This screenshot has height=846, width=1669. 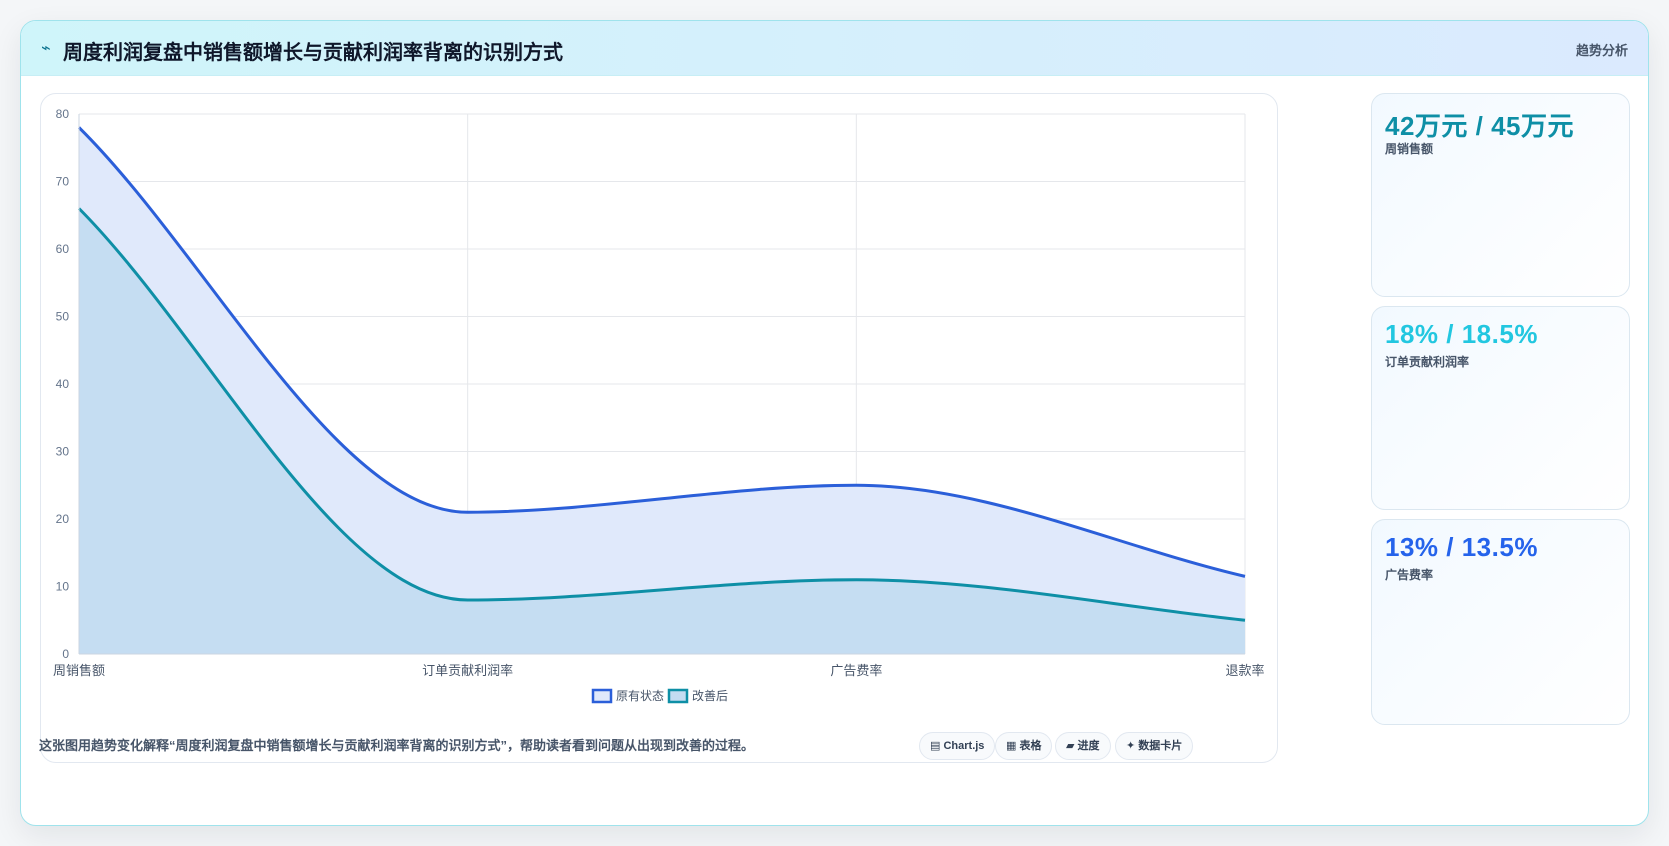 What do you see at coordinates (1500, 622) in the screenshot?
I see `stat-card-ad-rate: 13% / 13.5% 广告费率` at bounding box center [1500, 622].